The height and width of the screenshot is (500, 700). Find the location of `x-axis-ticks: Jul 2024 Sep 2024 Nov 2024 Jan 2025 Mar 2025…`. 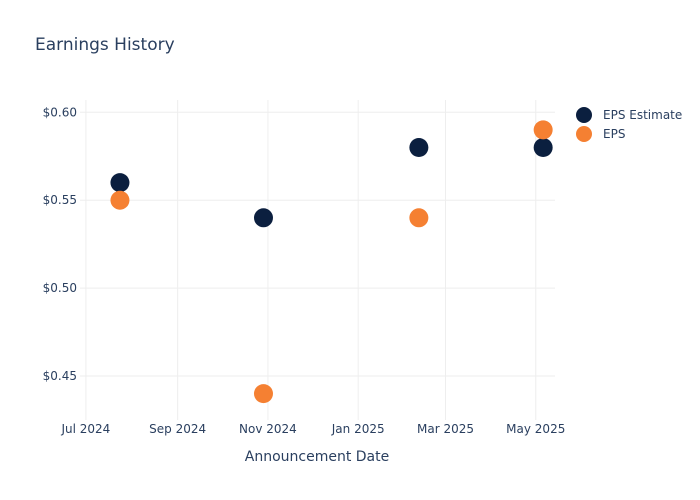

x-axis-ticks: Jul 2024 Sep 2024 Nov 2024 Jan 2025 Mar 2025… is located at coordinates (312, 429).